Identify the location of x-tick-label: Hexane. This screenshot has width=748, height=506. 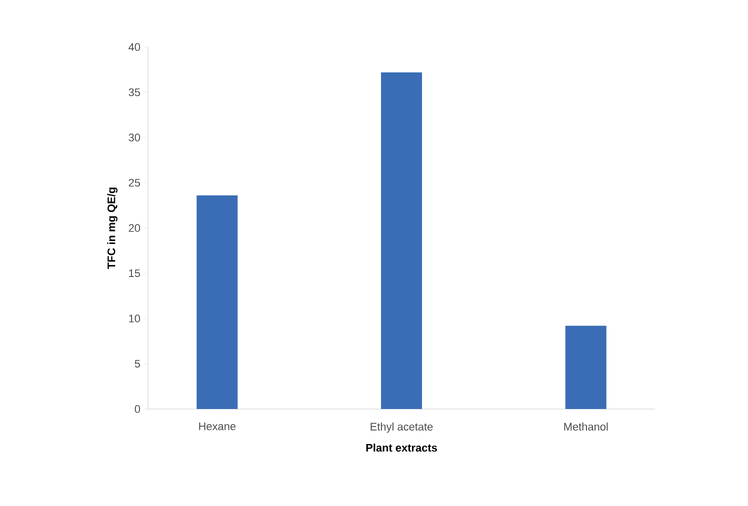
(217, 426).